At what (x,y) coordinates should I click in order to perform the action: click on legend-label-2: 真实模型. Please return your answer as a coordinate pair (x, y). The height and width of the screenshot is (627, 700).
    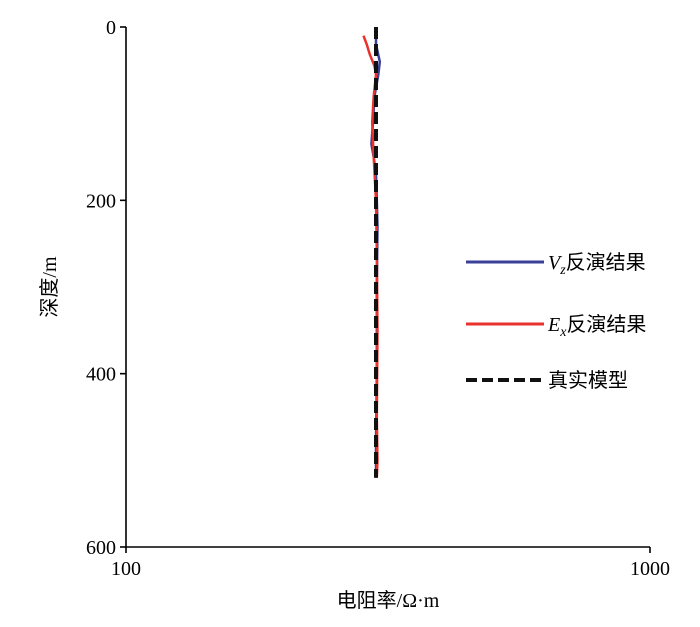
    Looking at the image, I should click on (588, 380).